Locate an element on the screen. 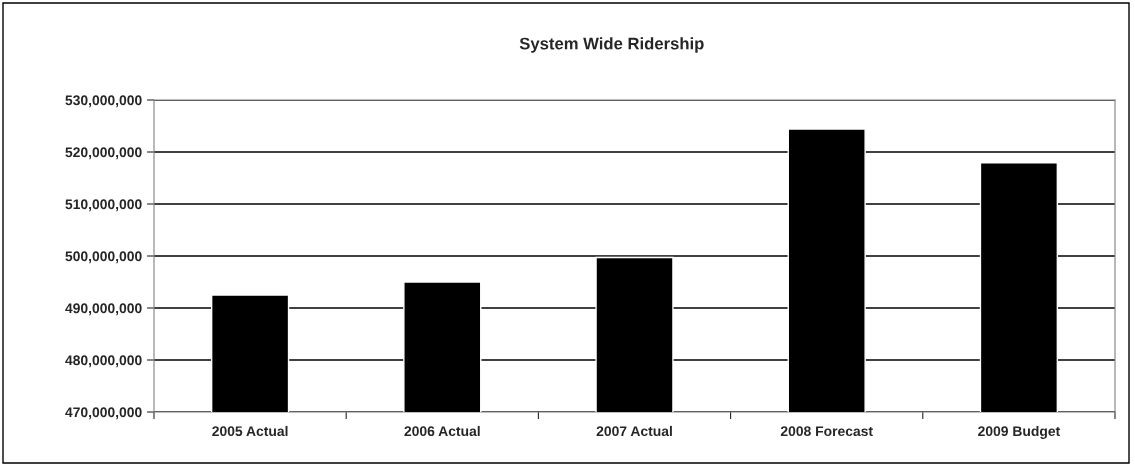 The width and height of the screenshot is (1135, 466). x-tick-label: 2005 Actual is located at coordinates (250, 431).